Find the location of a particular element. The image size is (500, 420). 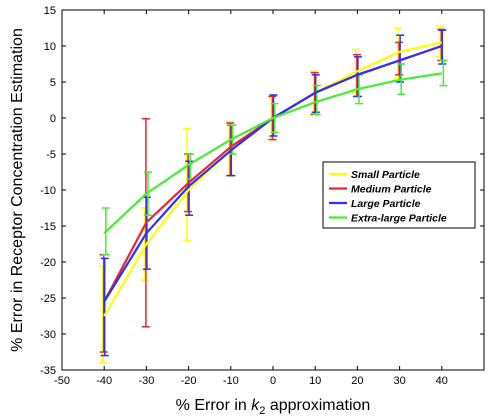

x-axis-label-prefix: % Error in is located at coordinates (214, 405).